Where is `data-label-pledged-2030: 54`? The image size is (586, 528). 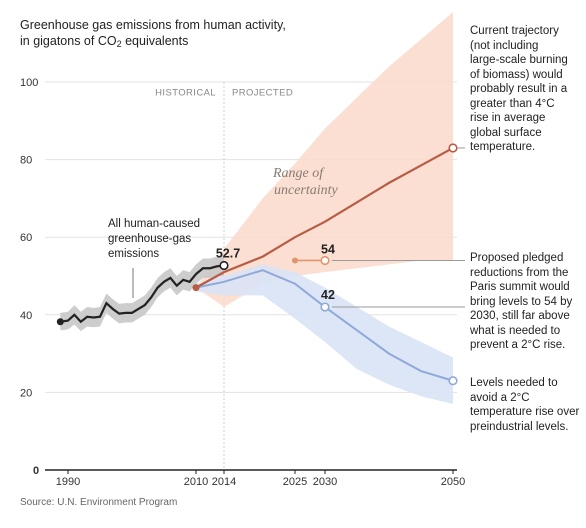
data-label-pledged-2030: 54 is located at coordinates (328, 249).